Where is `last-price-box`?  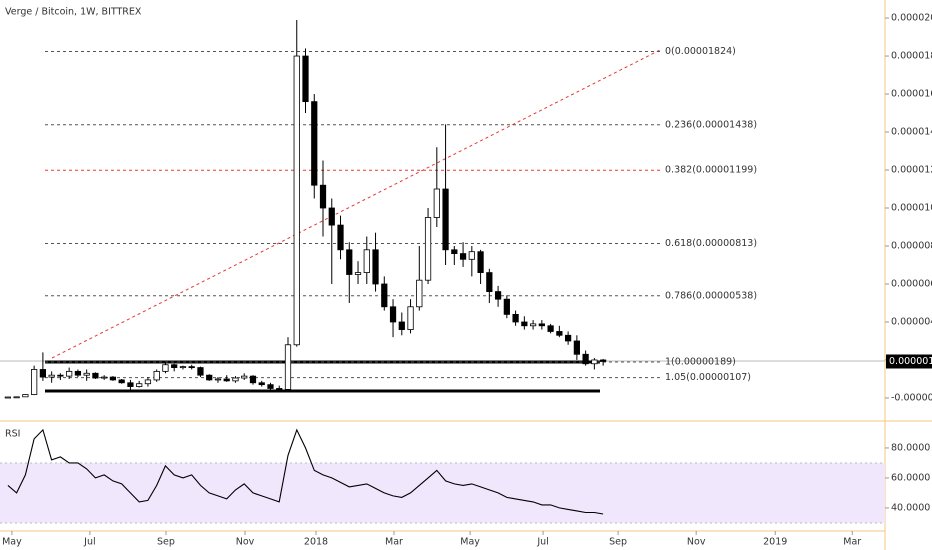 last-price-box is located at coordinates (909, 361).